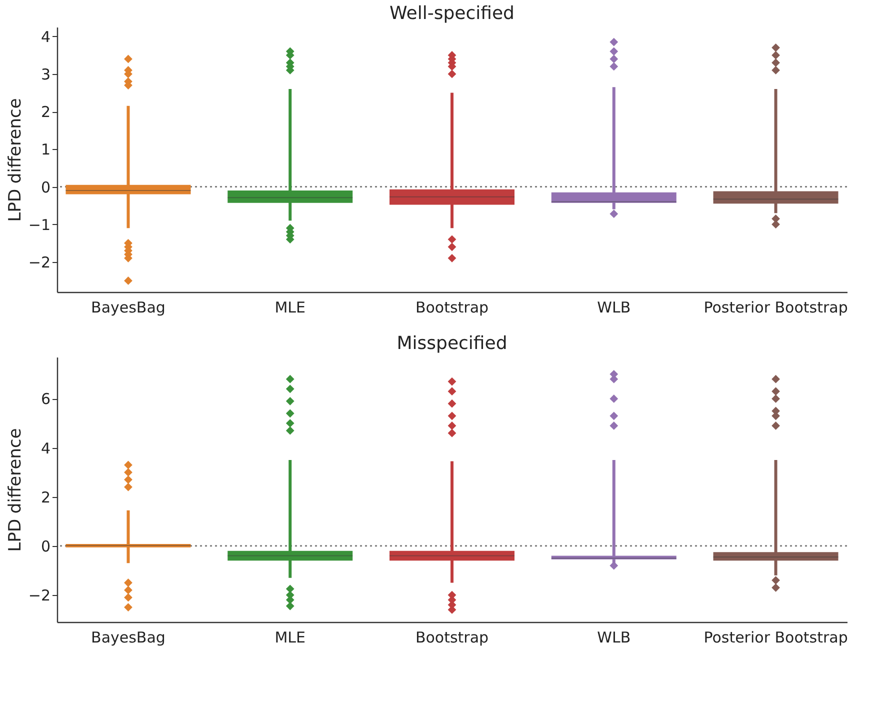  Describe the element at coordinates (39, 225) in the screenshot. I see `y-tick-label: −1` at that location.